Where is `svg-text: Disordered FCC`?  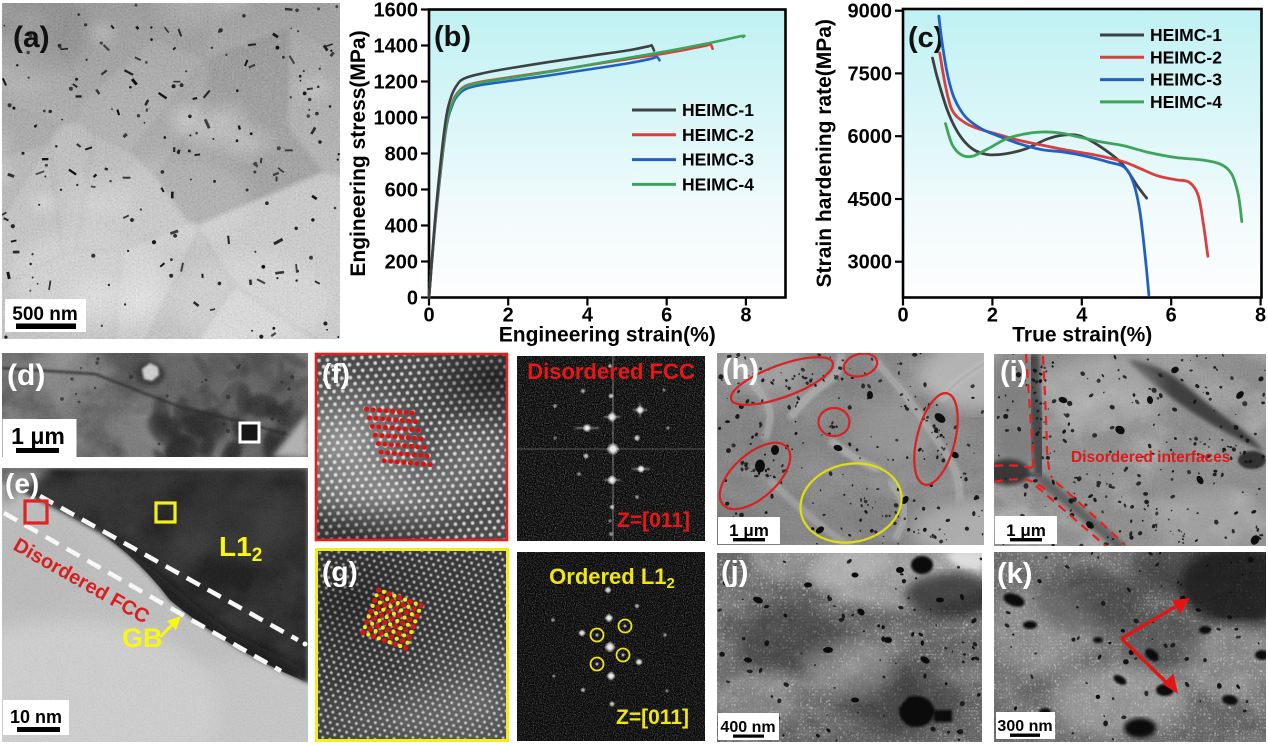 svg-text: Disordered FCC is located at coordinates (611, 371).